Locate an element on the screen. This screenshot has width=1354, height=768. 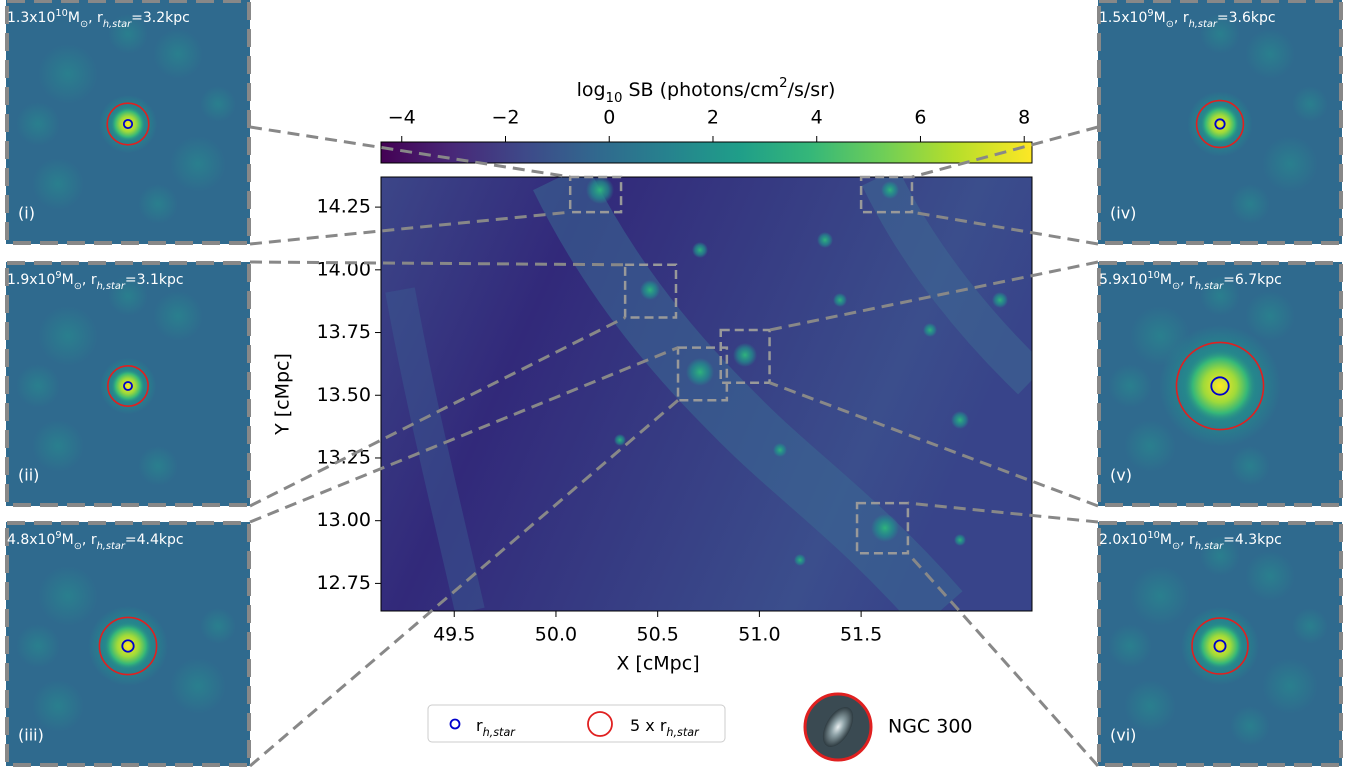
text-part: /s/sr) is located at coordinates (812, 90).